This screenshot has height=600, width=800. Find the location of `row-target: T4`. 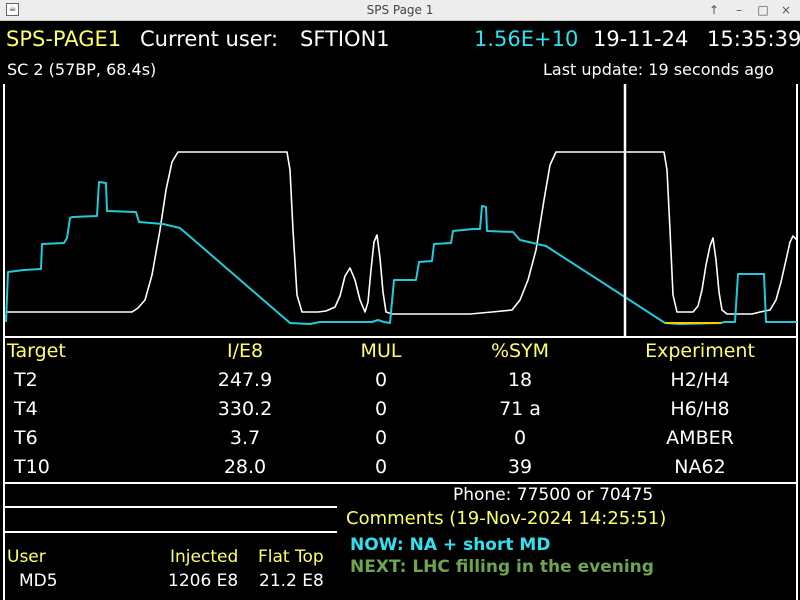

row-target: T4 is located at coordinates (26, 409).